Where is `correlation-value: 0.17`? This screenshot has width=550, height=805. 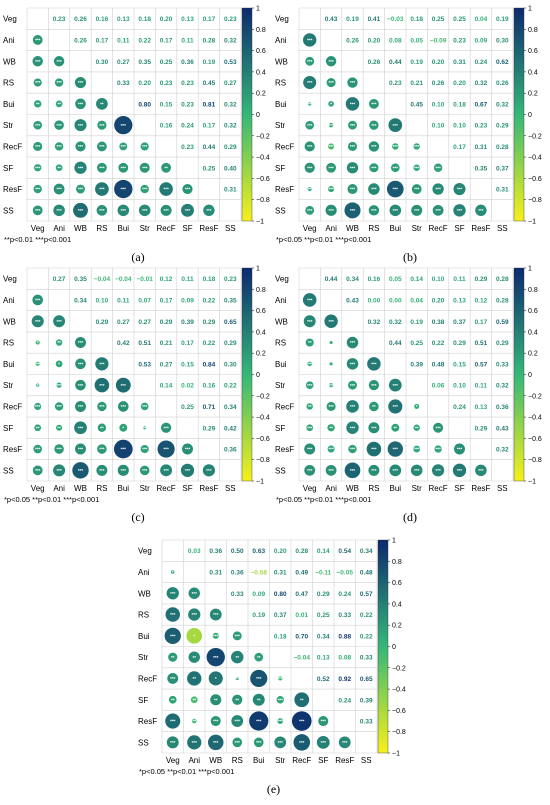 correlation-value: 0.17 is located at coordinates (166, 300).